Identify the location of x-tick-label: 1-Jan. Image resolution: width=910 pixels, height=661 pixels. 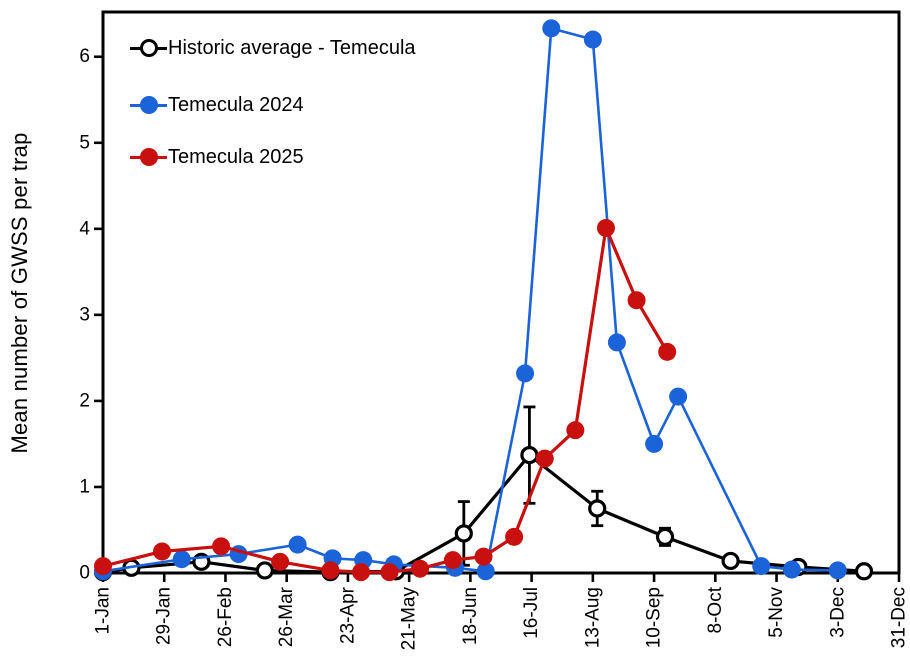
(103, 611).